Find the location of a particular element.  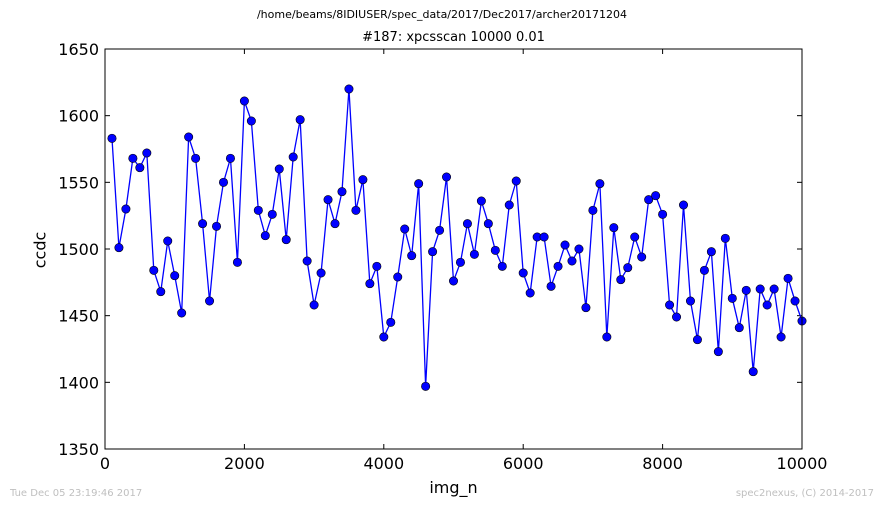

y-tick-label: 1550 is located at coordinates (78, 182).